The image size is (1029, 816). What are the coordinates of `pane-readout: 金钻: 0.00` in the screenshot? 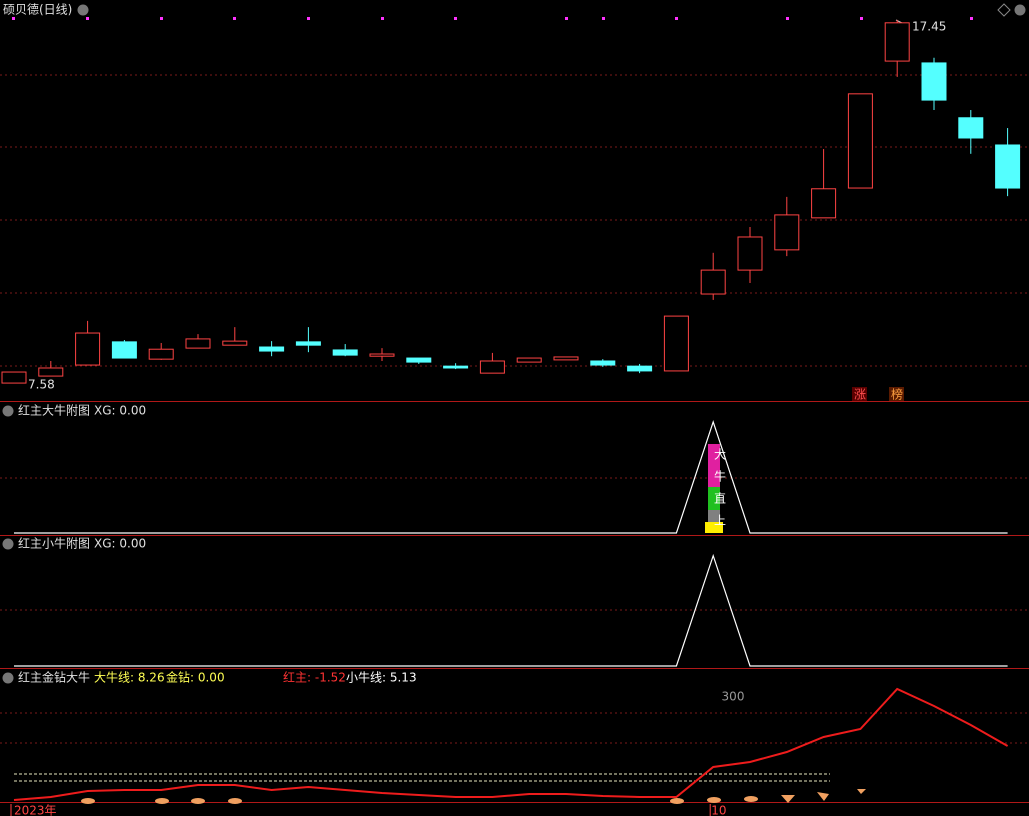 It's located at (195, 677).